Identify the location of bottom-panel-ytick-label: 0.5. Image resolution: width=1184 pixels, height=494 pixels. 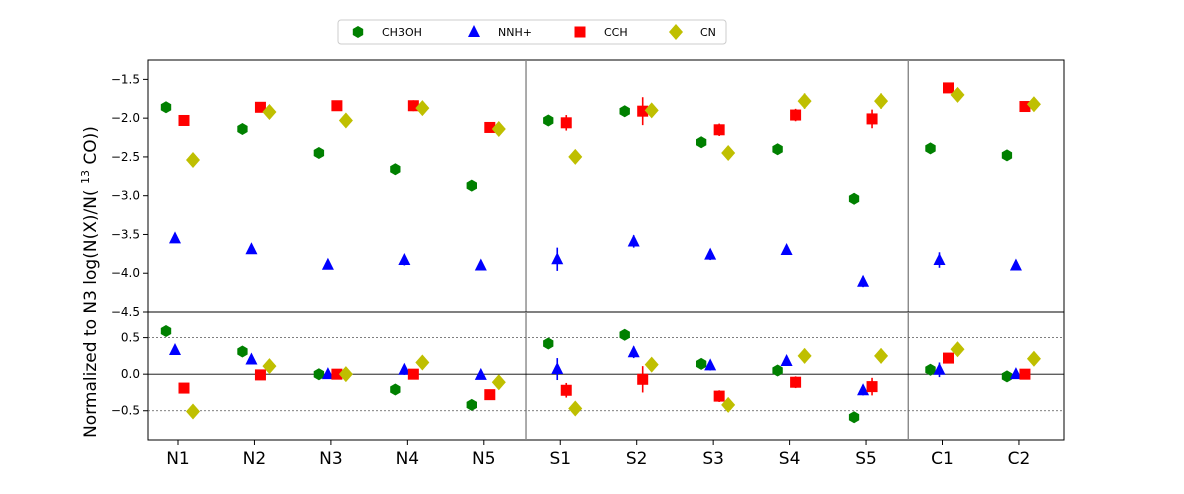
(130, 338).